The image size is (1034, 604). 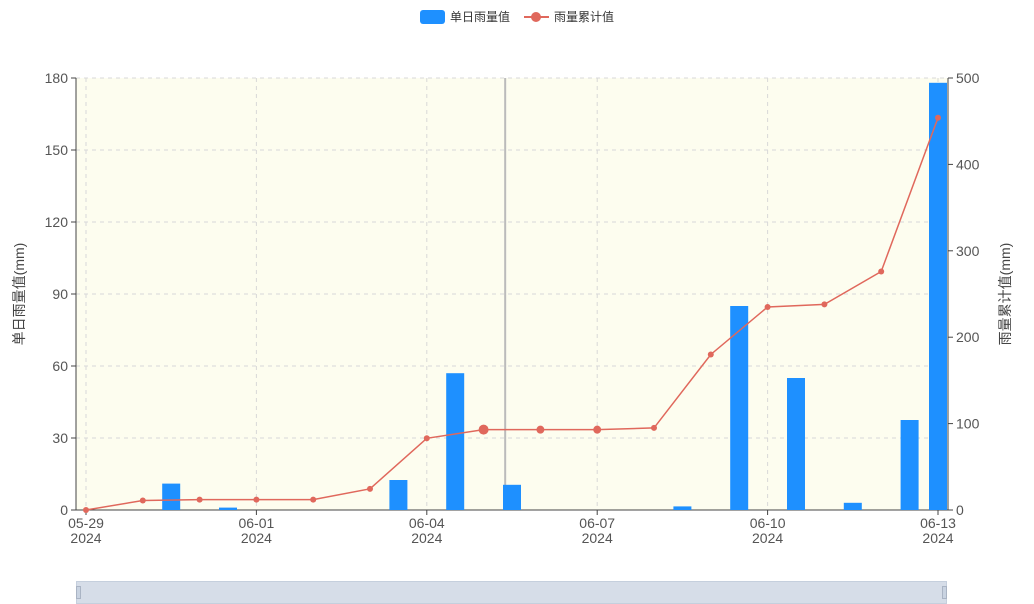 I want to click on y-right-axis-title: 雨量累计值(mm), so click(x=1005, y=294).